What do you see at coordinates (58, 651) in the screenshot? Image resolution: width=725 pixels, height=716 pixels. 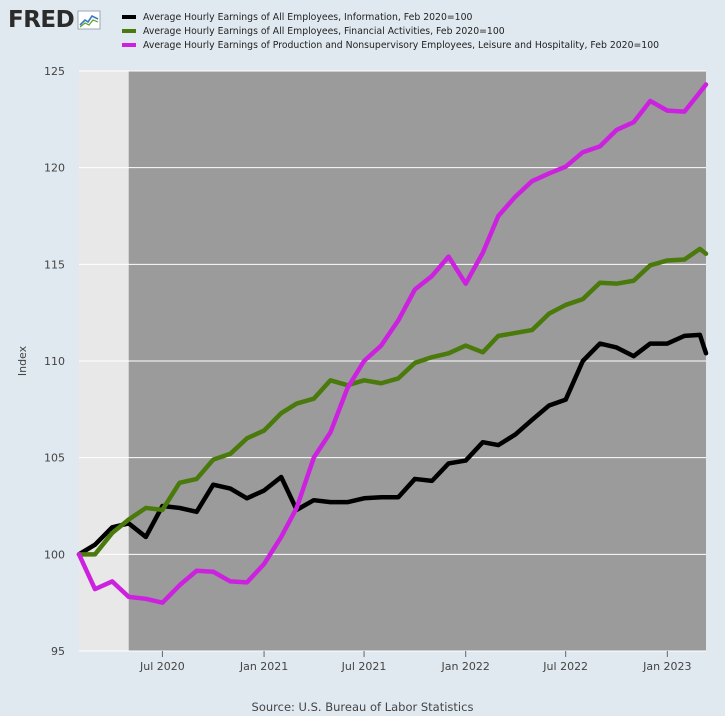 I see `y-tick-label: 95` at bounding box center [58, 651].